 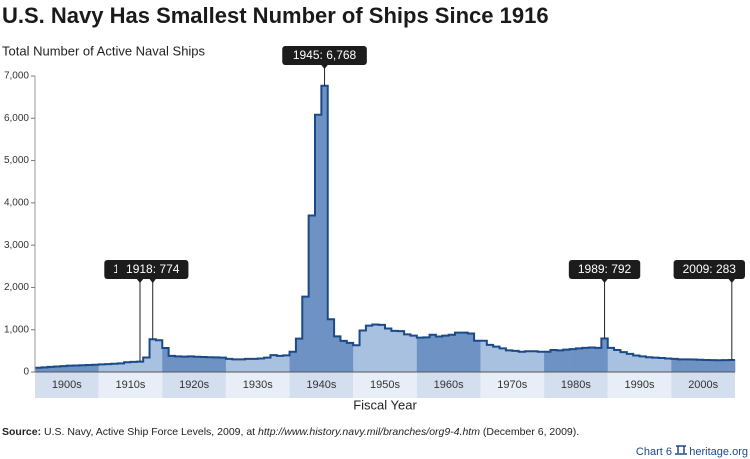 I want to click on y-tick-label: 3,000, so click(x=16, y=245).